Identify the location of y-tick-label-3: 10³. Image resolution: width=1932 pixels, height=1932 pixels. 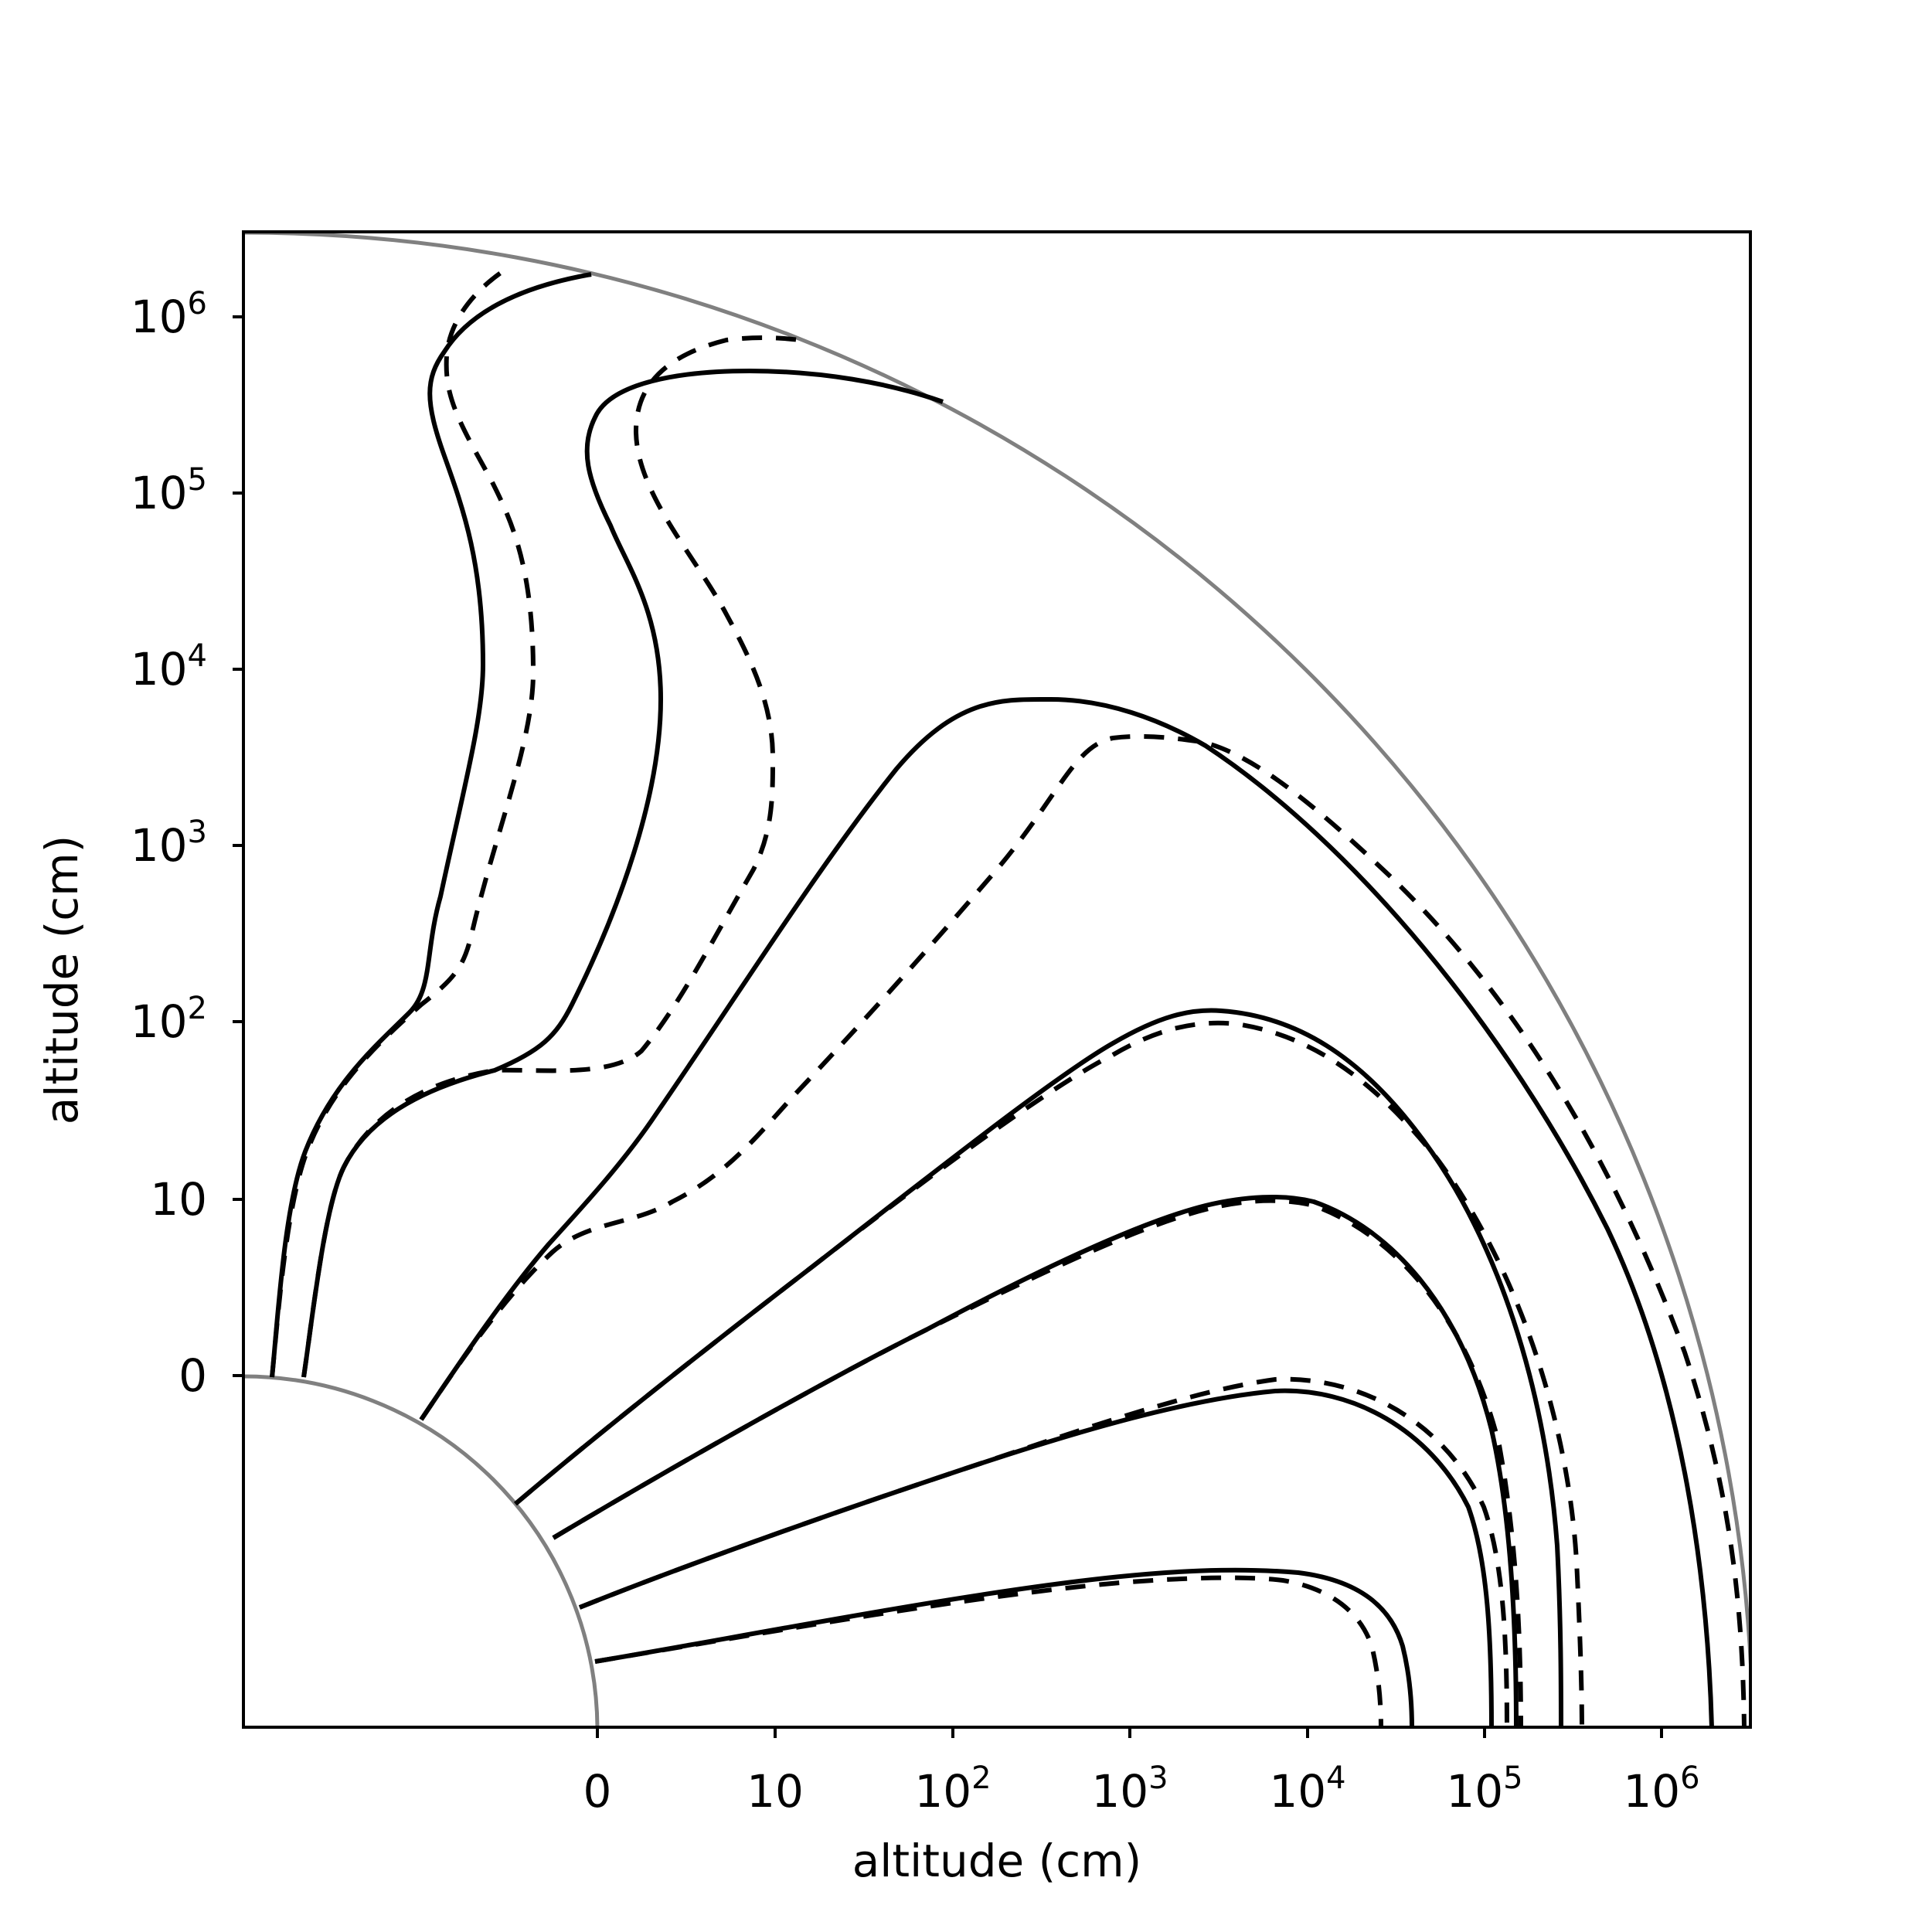
(169, 843).